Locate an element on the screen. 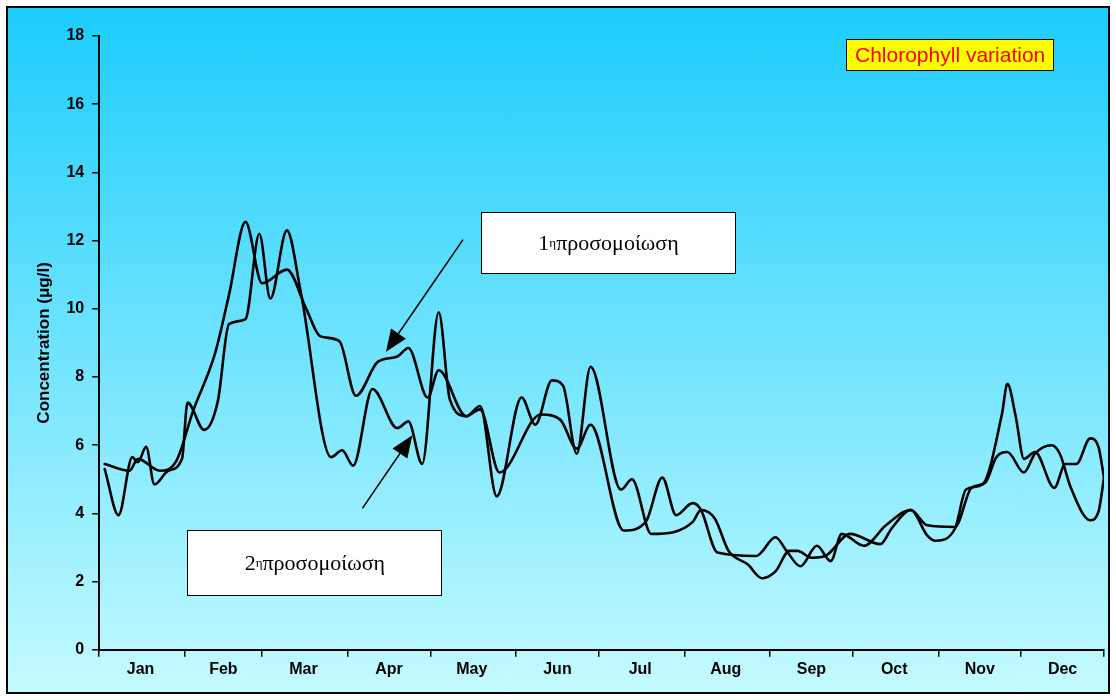  text: 1$^{η}$προσομοίωση is located at coordinates (608, 242).